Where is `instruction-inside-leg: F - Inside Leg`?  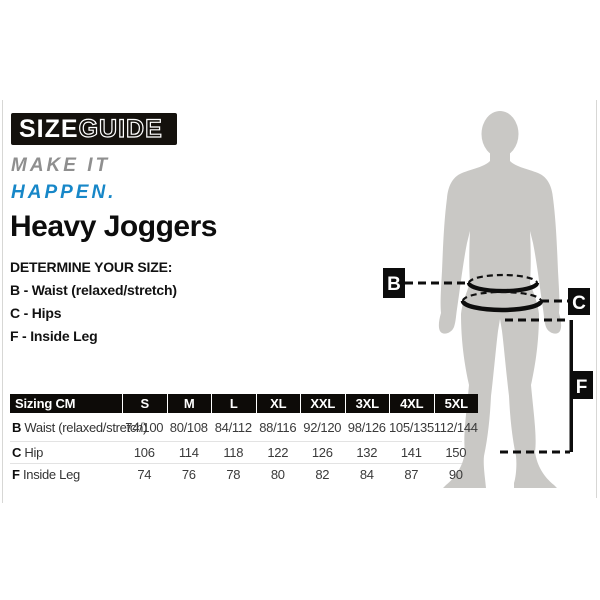
instruction-inside-leg: F - Inside Leg is located at coordinates (54, 336).